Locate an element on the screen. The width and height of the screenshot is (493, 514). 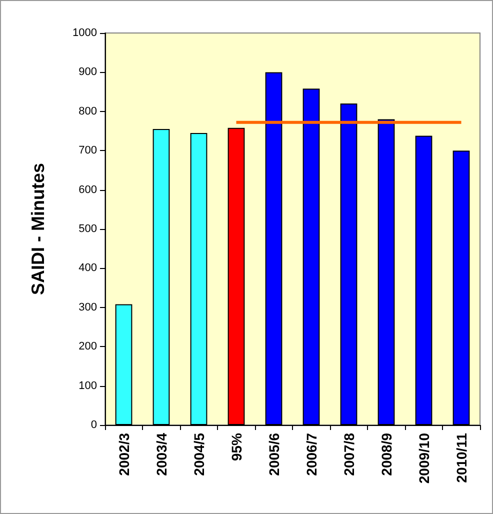
x-tick-label: 2003/4 is located at coordinates (161, 454).